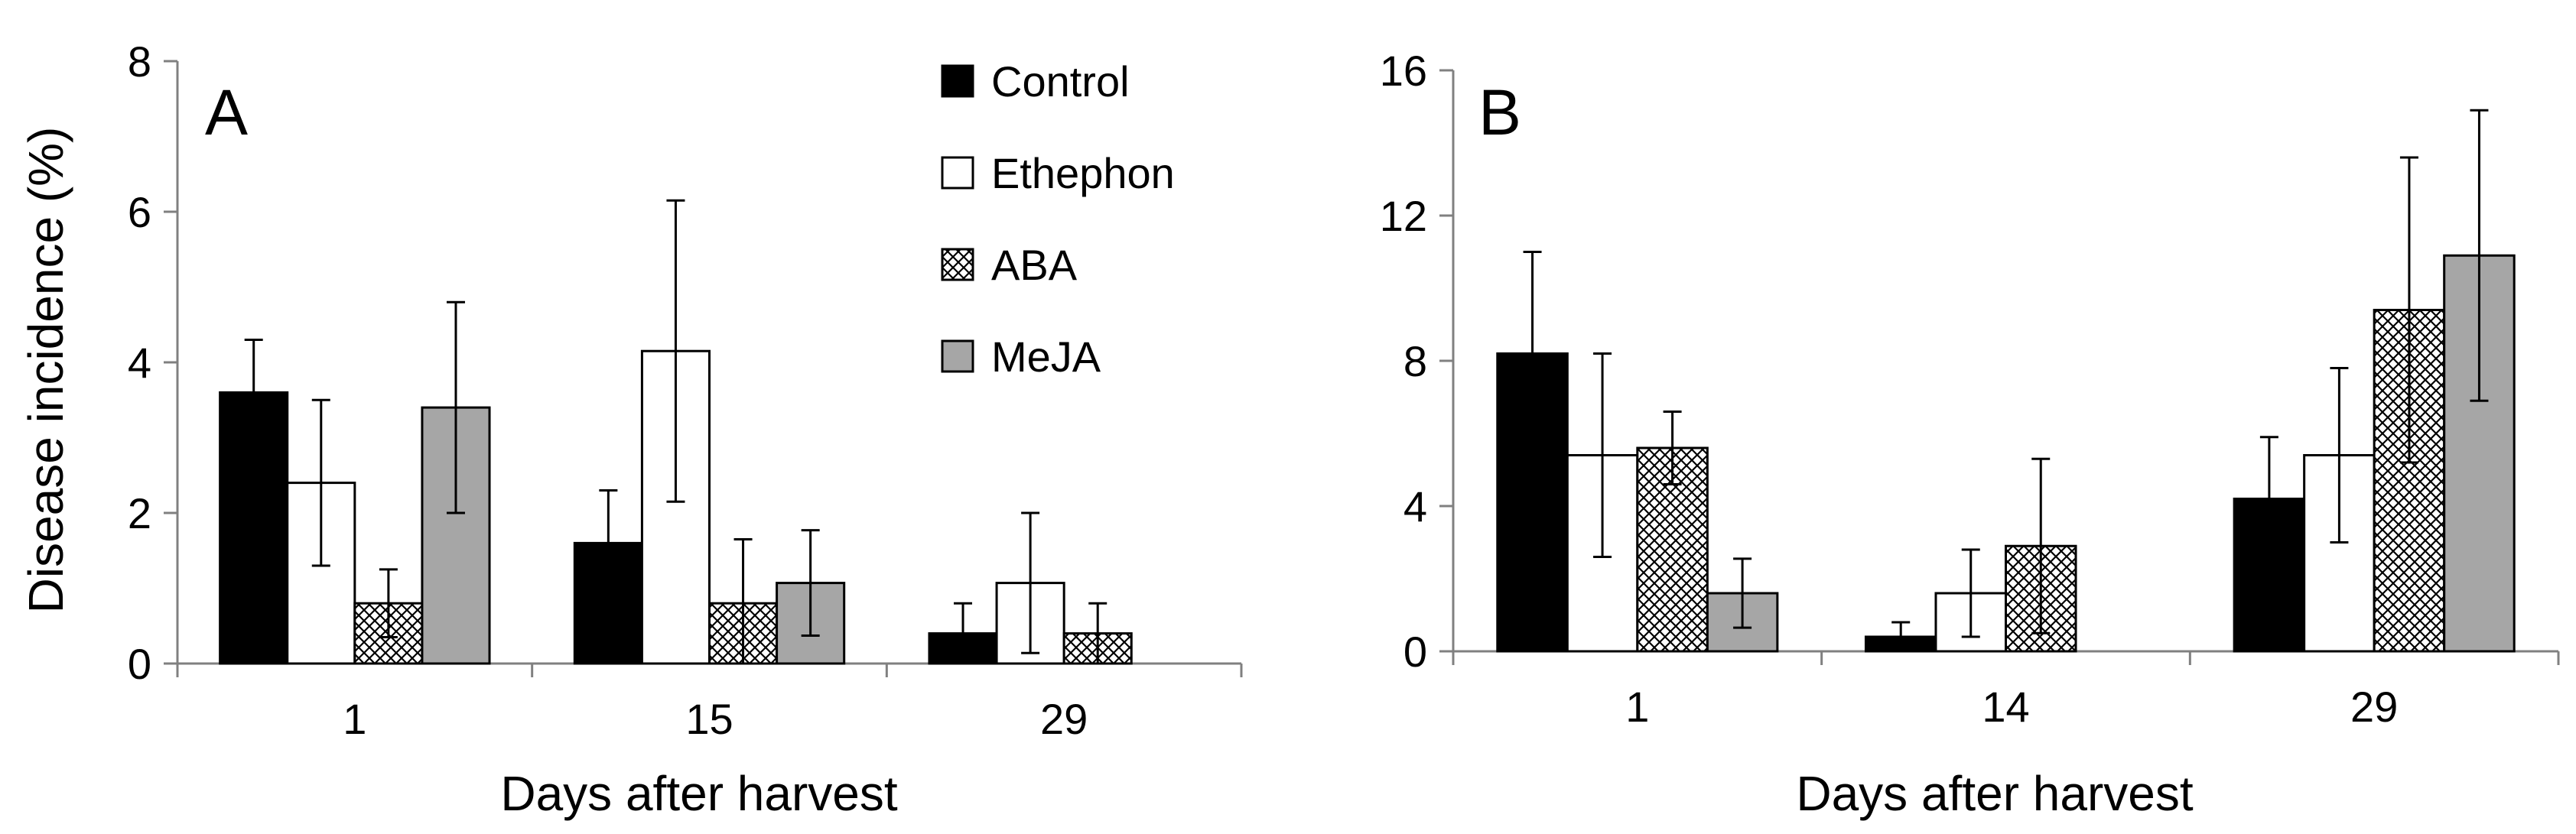  What do you see at coordinates (139, 513) in the screenshot?
I see `panel-a-ytick-label: 2` at bounding box center [139, 513].